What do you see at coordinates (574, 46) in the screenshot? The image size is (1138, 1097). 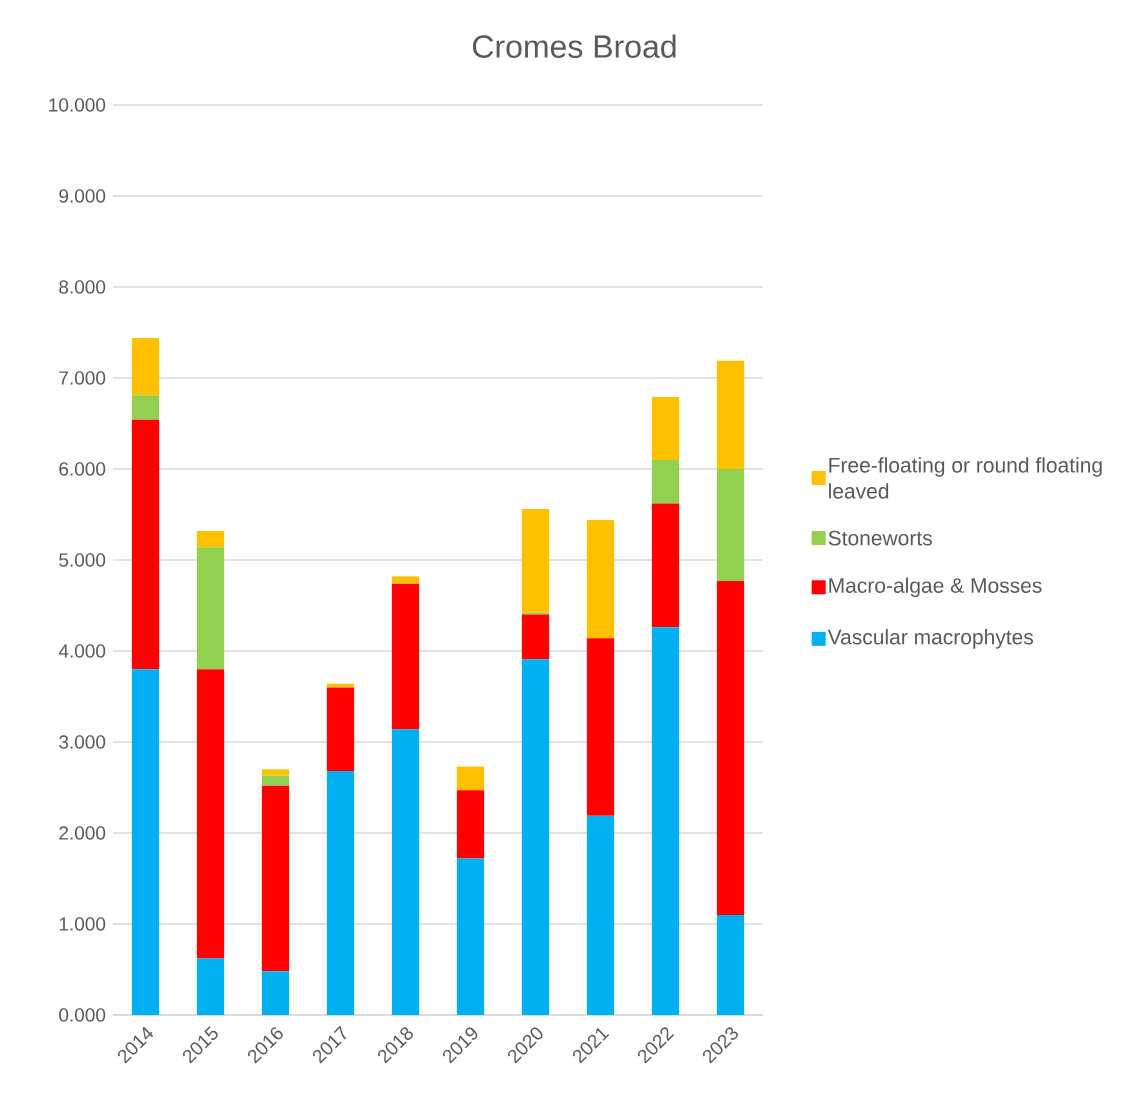 I see `chart-title: Cromes Broad` at bounding box center [574, 46].